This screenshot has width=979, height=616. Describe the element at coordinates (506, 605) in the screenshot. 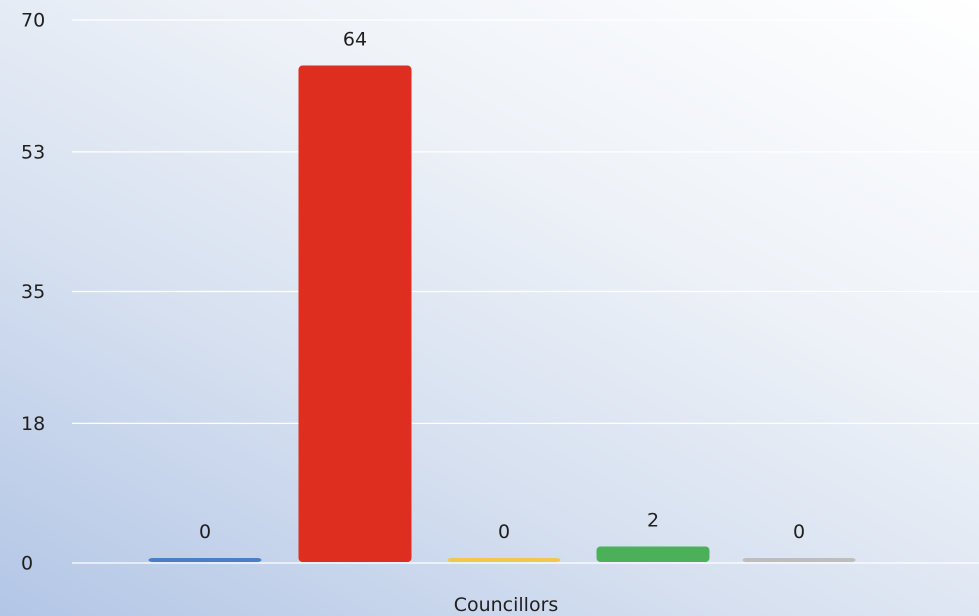

I see `x-axis-title: Councillors` at that location.